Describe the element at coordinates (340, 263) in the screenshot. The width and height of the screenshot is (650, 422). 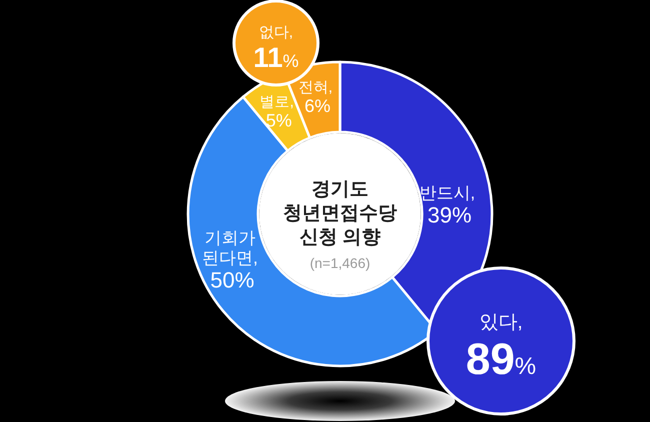
I see `text: (n=1,466)` at that location.